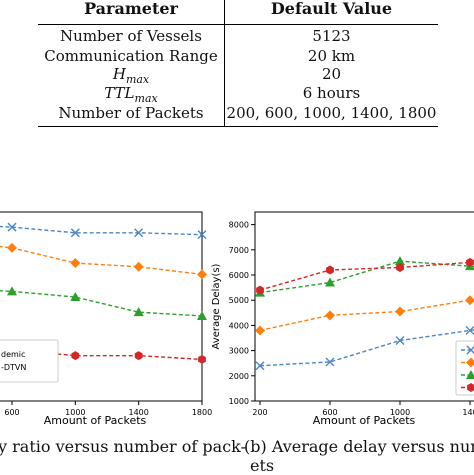 The width and height of the screenshot is (474, 475). I want to click on table-header-rule, so click(238, 24).